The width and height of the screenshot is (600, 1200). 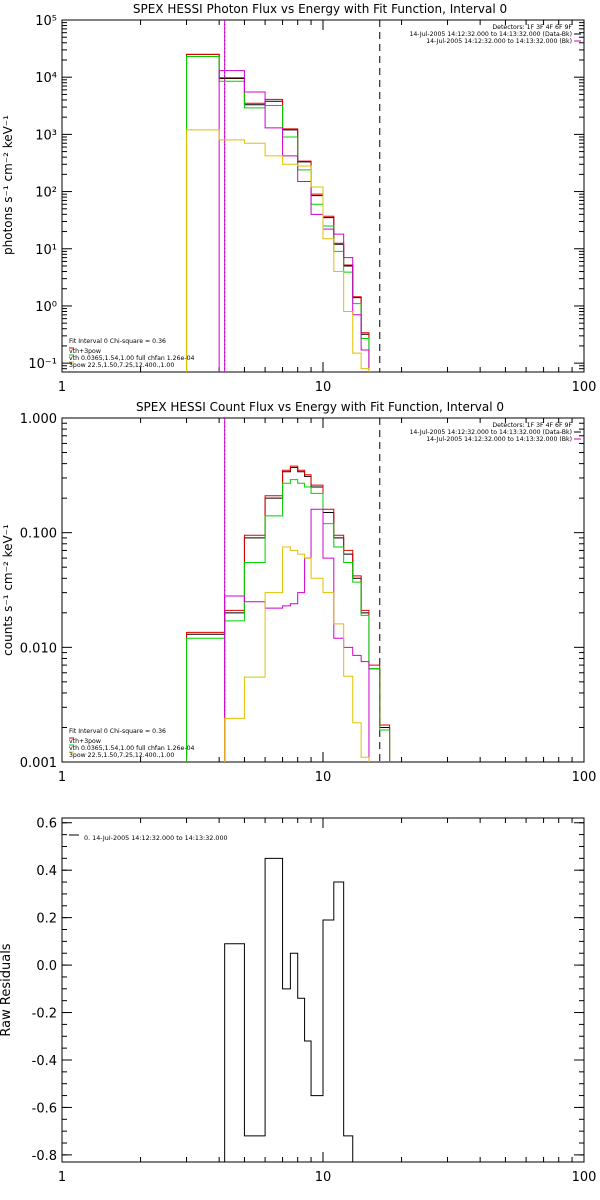 What do you see at coordinates (8, 590) in the screenshot?
I see `count-flux-ylabel: counts s⁻¹ cm⁻² keV⁻¹` at bounding box center [8, 590].